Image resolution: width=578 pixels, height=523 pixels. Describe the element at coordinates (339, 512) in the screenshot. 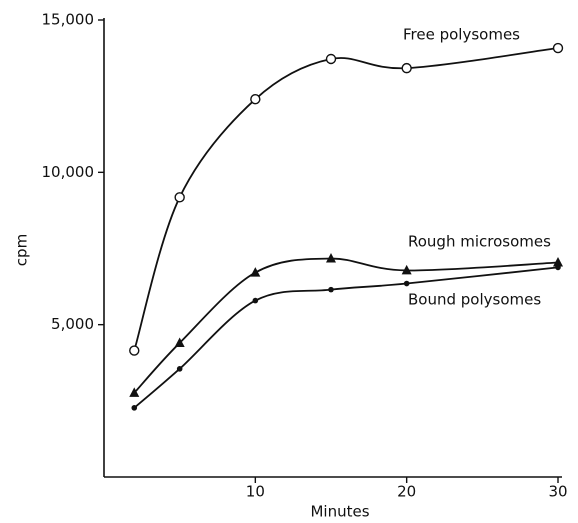

I see `x-axis-label: Minutes` at that location.